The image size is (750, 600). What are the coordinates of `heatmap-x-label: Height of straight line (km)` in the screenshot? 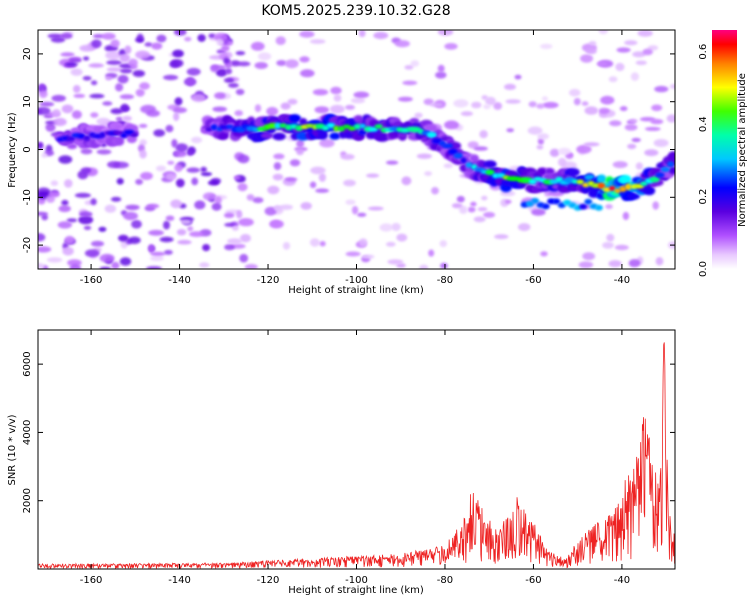 It's located at (356, 290).